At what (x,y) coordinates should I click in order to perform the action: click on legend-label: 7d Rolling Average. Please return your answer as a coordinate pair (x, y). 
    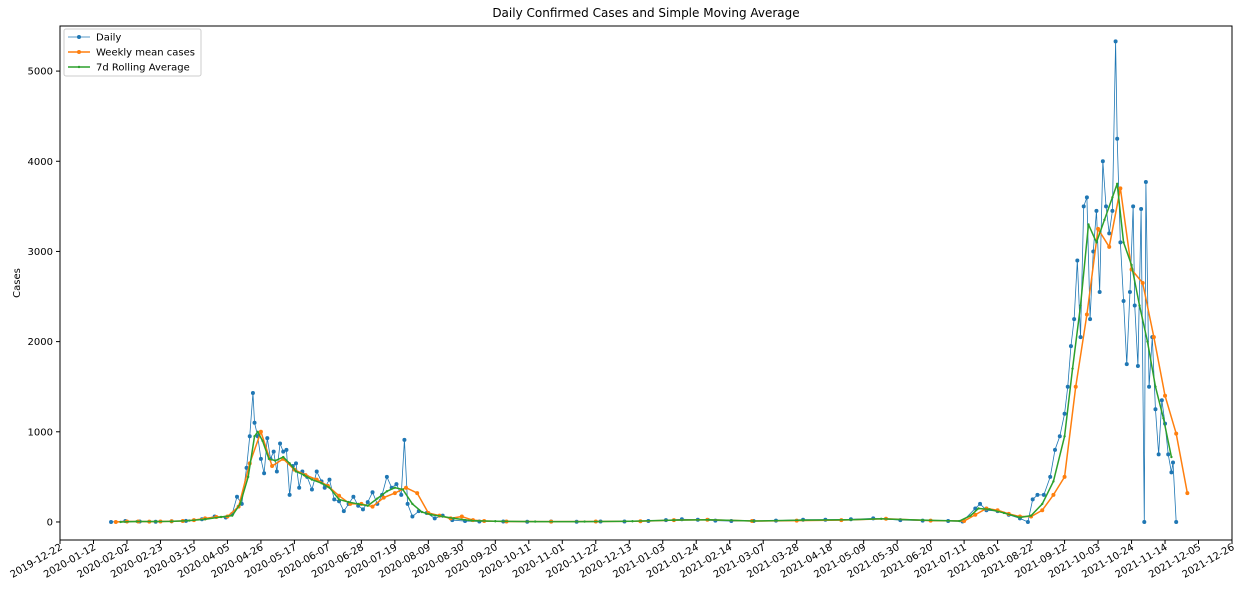
    Looking at the image, I should click on (143, 68).